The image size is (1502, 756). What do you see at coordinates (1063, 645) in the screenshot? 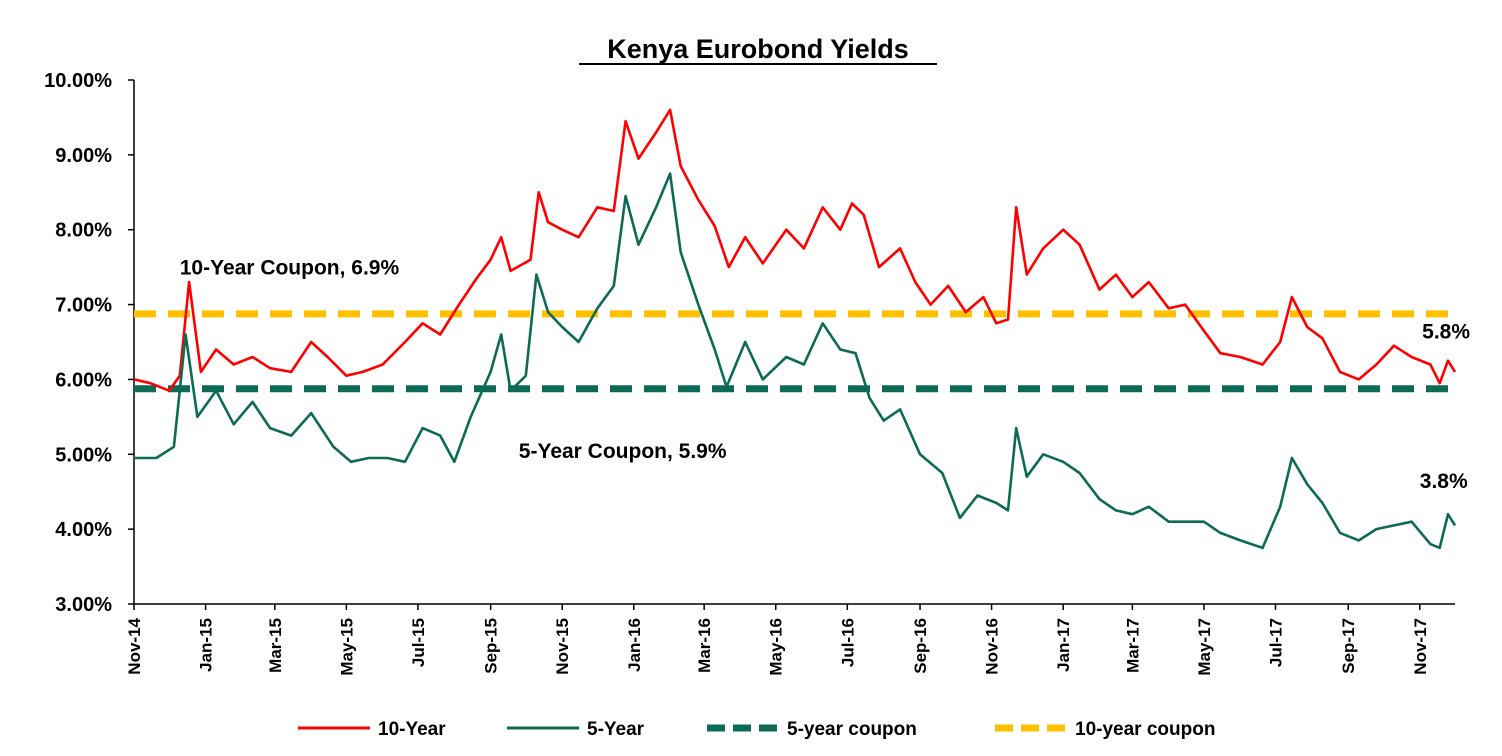
I see `x-tick-label: Jan-17` at bounding box center [1063, 645].